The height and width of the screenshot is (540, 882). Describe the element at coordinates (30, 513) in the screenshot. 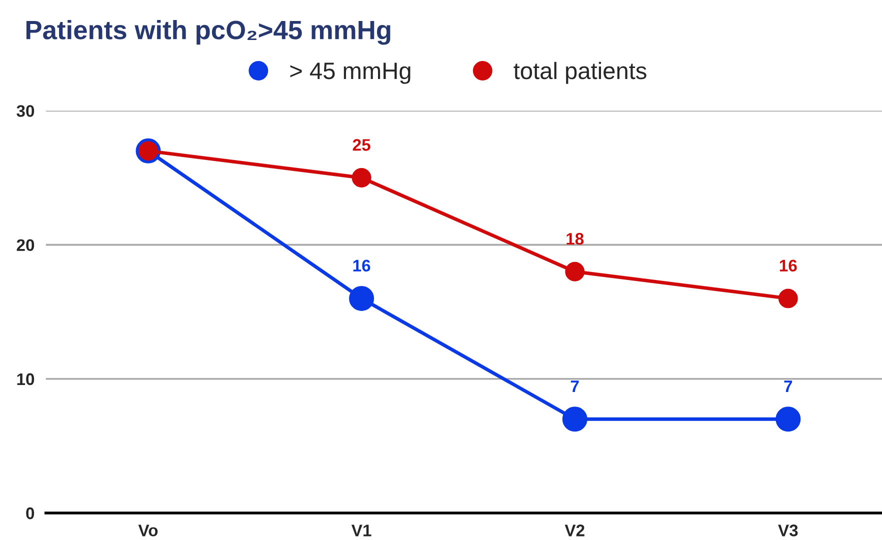

I see `y-tick-label: 0` at that location.